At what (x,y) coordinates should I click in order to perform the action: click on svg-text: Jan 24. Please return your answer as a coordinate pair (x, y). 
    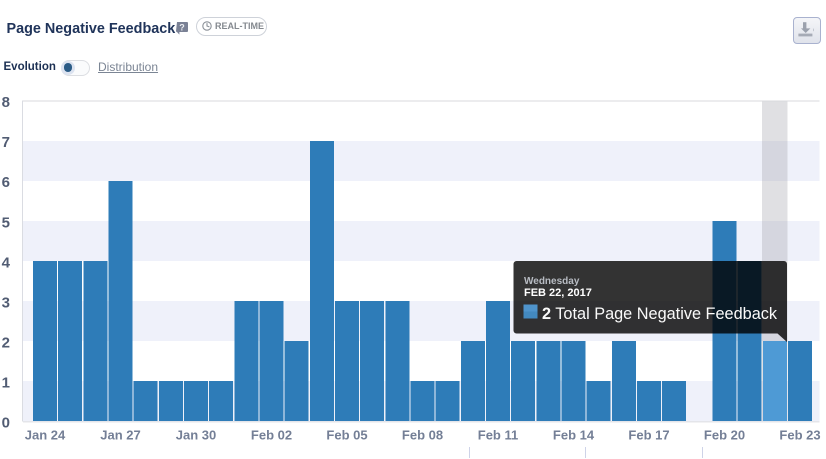
    Looking at the image, I should click on (45, 435).